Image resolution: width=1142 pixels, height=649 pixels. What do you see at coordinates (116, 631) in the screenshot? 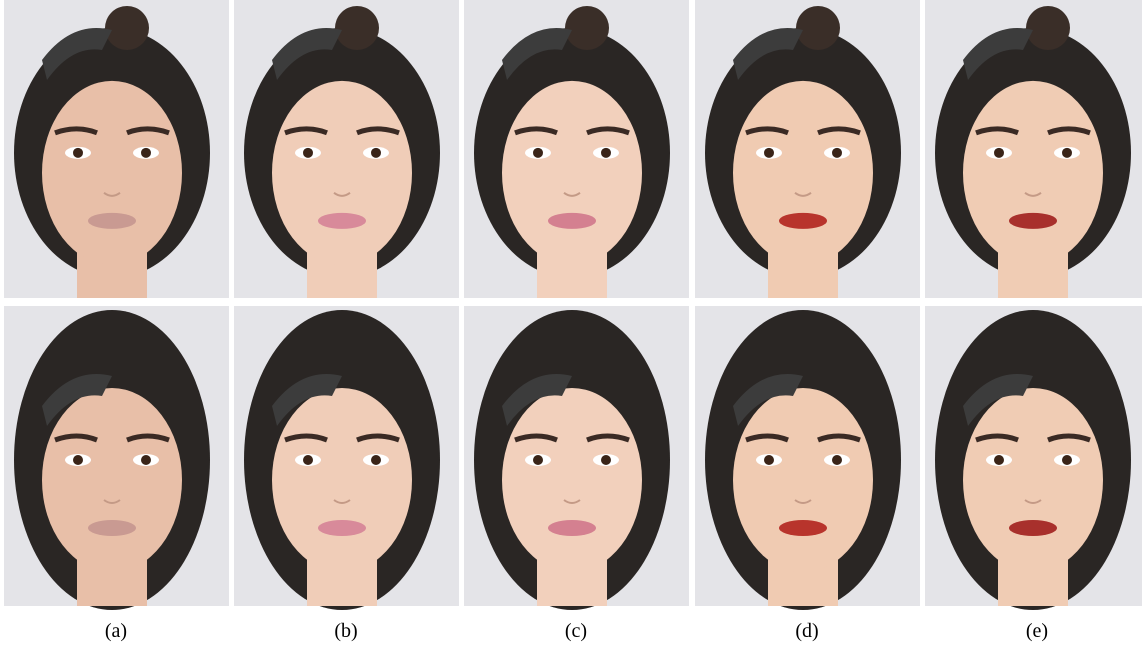
I see `caption: (a)` at bounding box center [116, 631].